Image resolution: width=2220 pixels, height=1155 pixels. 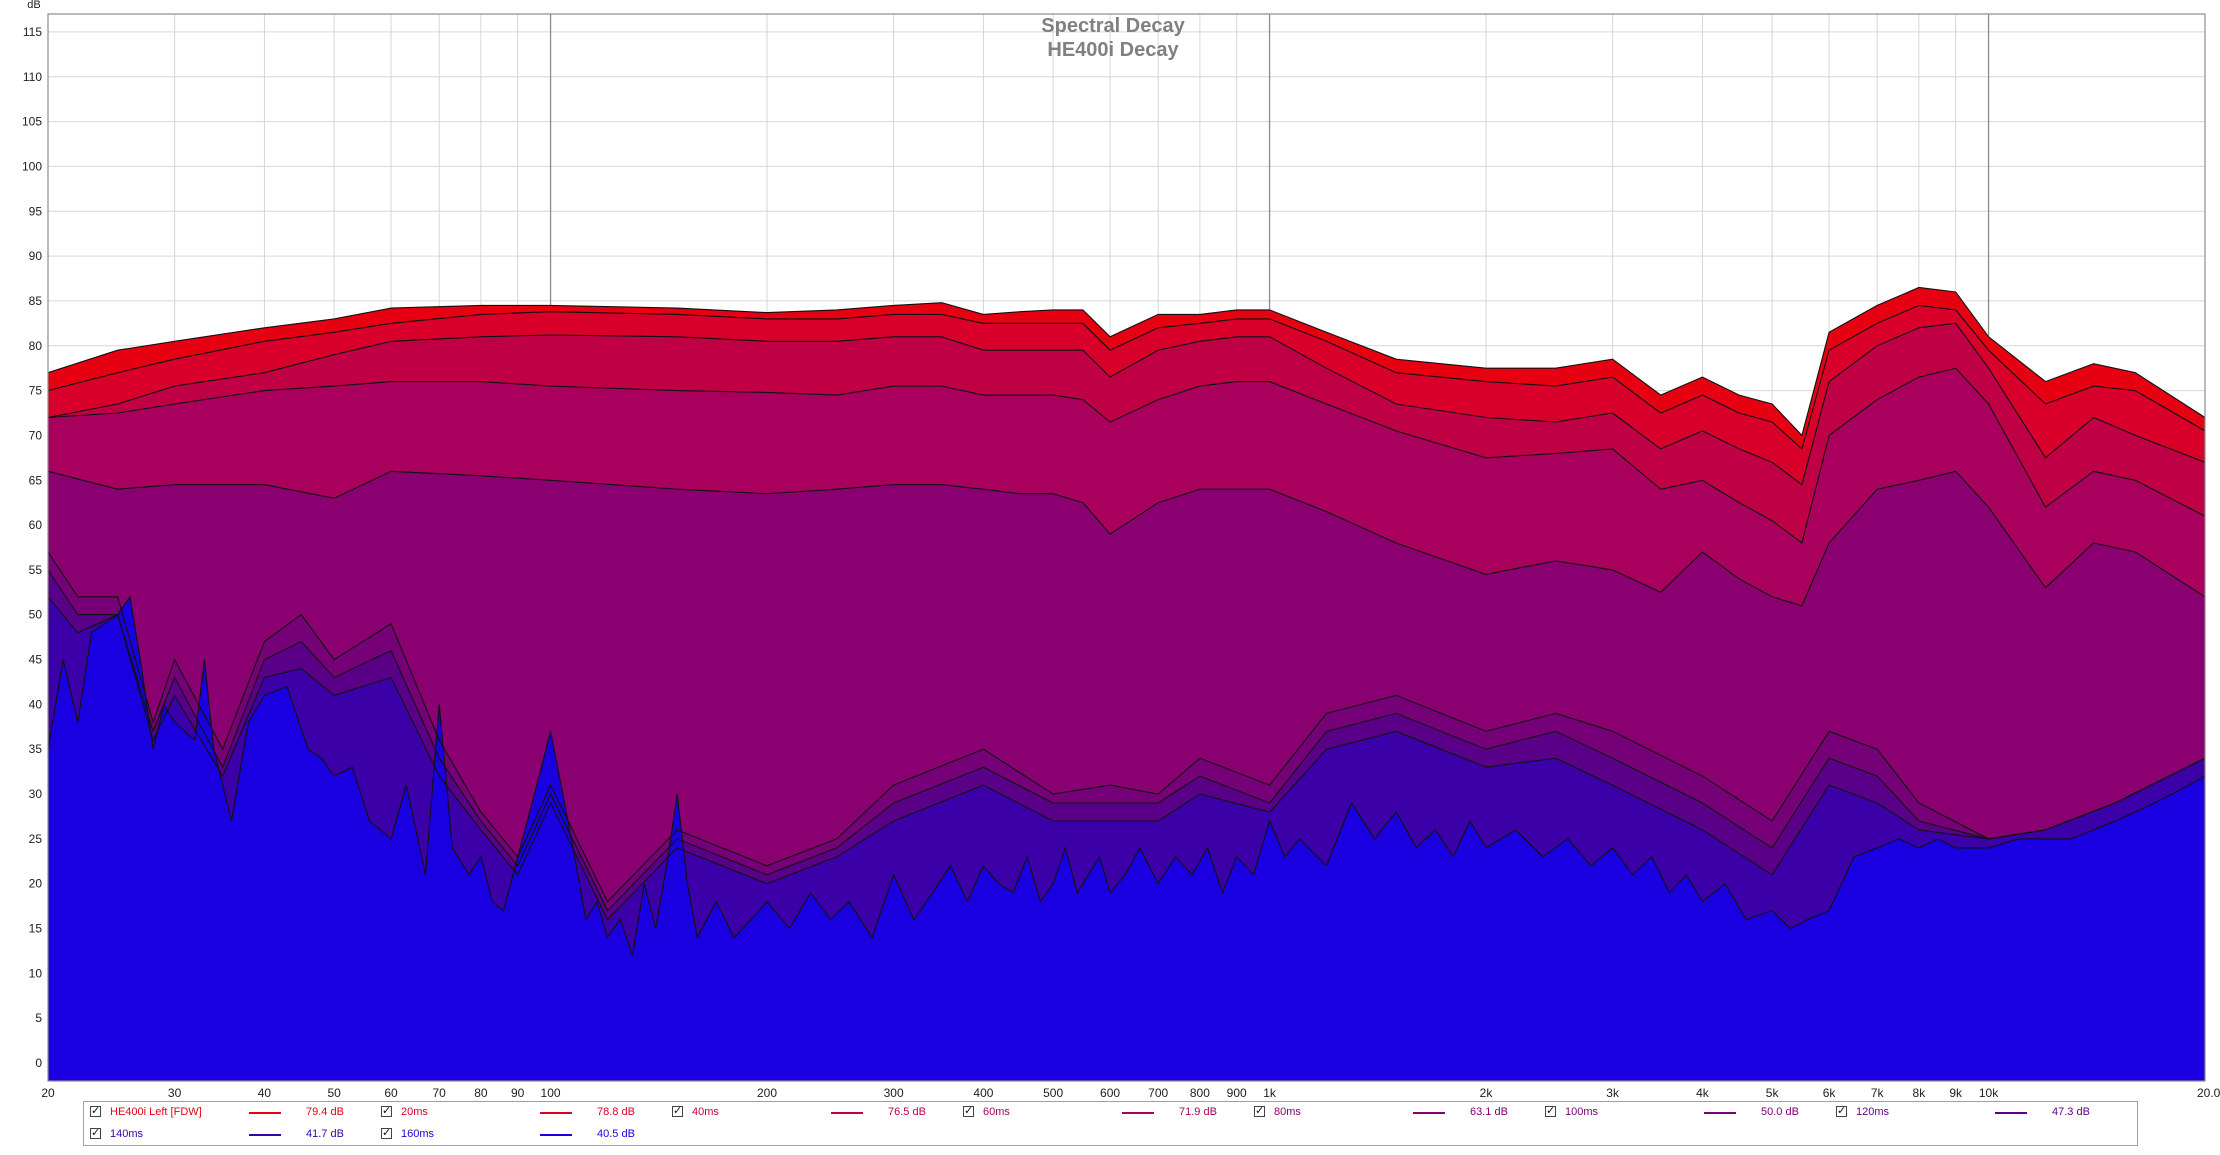 What do you see at coordinates (1582, 1112) in the screenshot?
I see `legend-series-name: 100ms` at bounding box center [1582, 1112].